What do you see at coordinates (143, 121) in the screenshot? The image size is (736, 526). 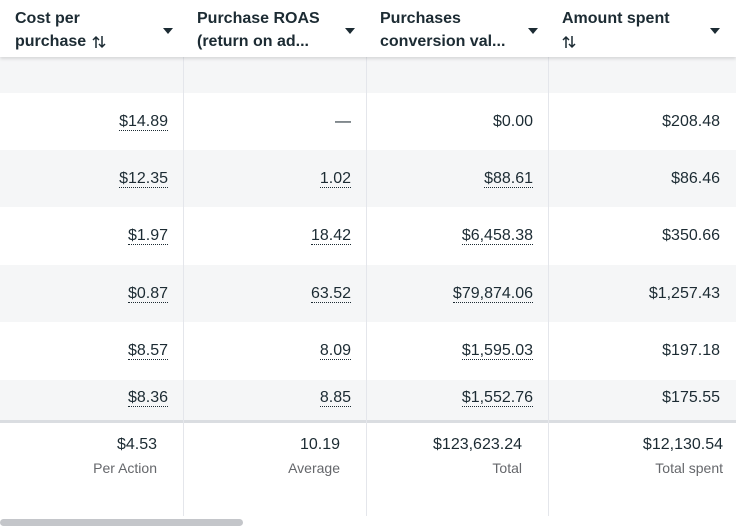 I see `cell-value: $14.89` at bounding box center [143, 121].